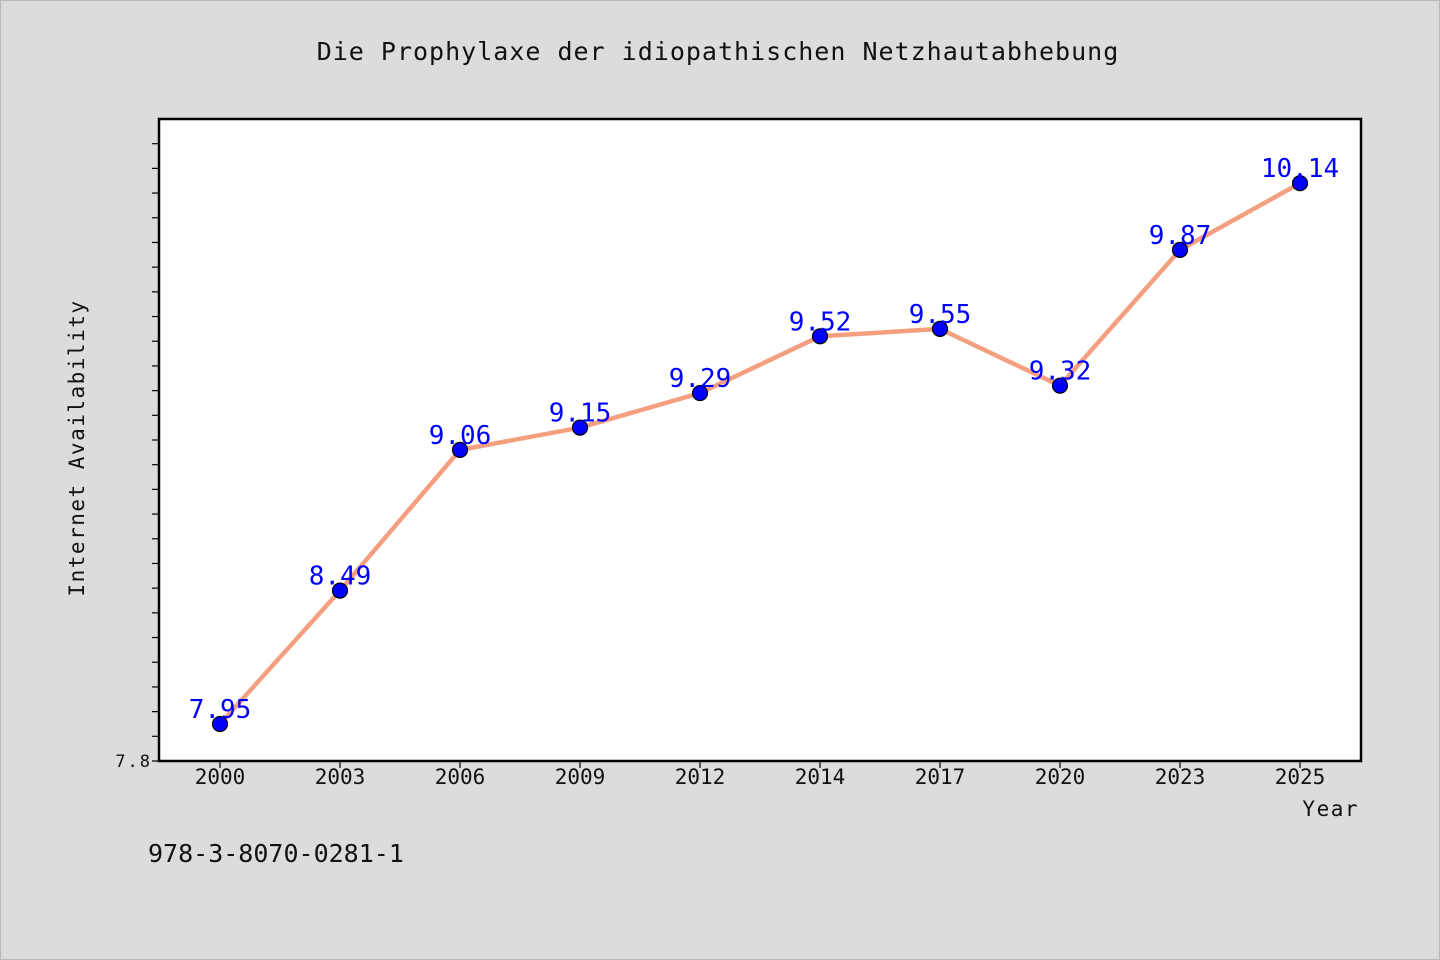 This screenshot has height=960, width=1440. Describe the element at coordinates (580, 414) in the screenshot. I see `data-label: 9.15` at that location.